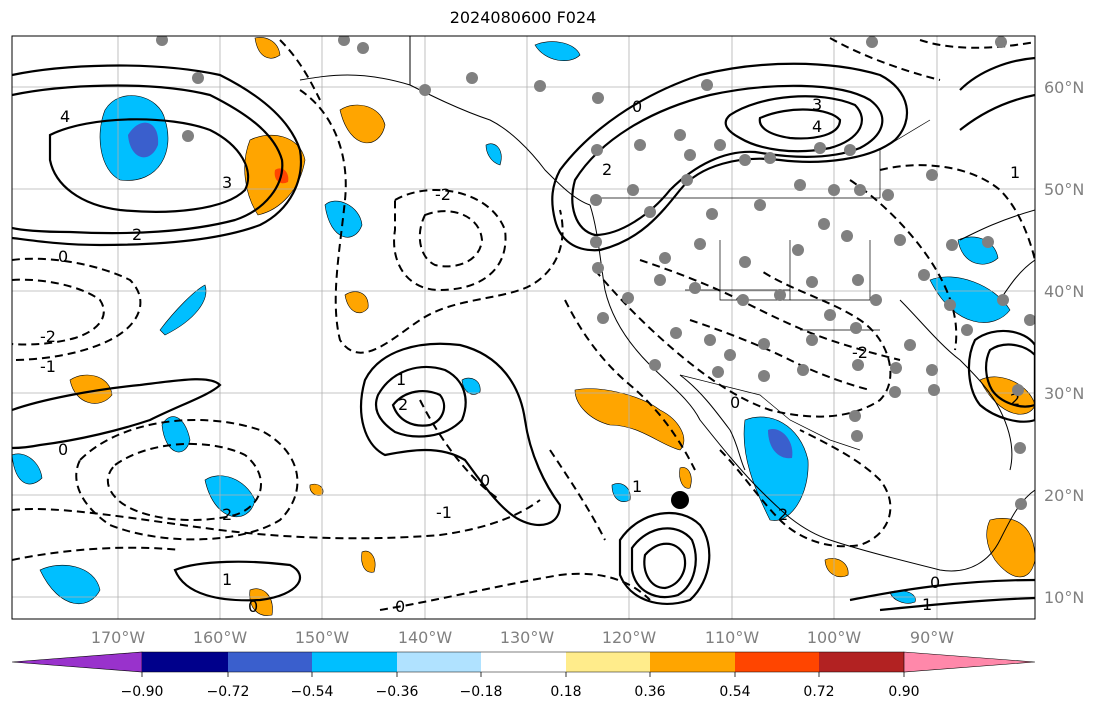 The image size is (1105, 712). Describe the element at coordinates (1064, 87) in the screenshot. I see `lat-label: 60°N` at that location.